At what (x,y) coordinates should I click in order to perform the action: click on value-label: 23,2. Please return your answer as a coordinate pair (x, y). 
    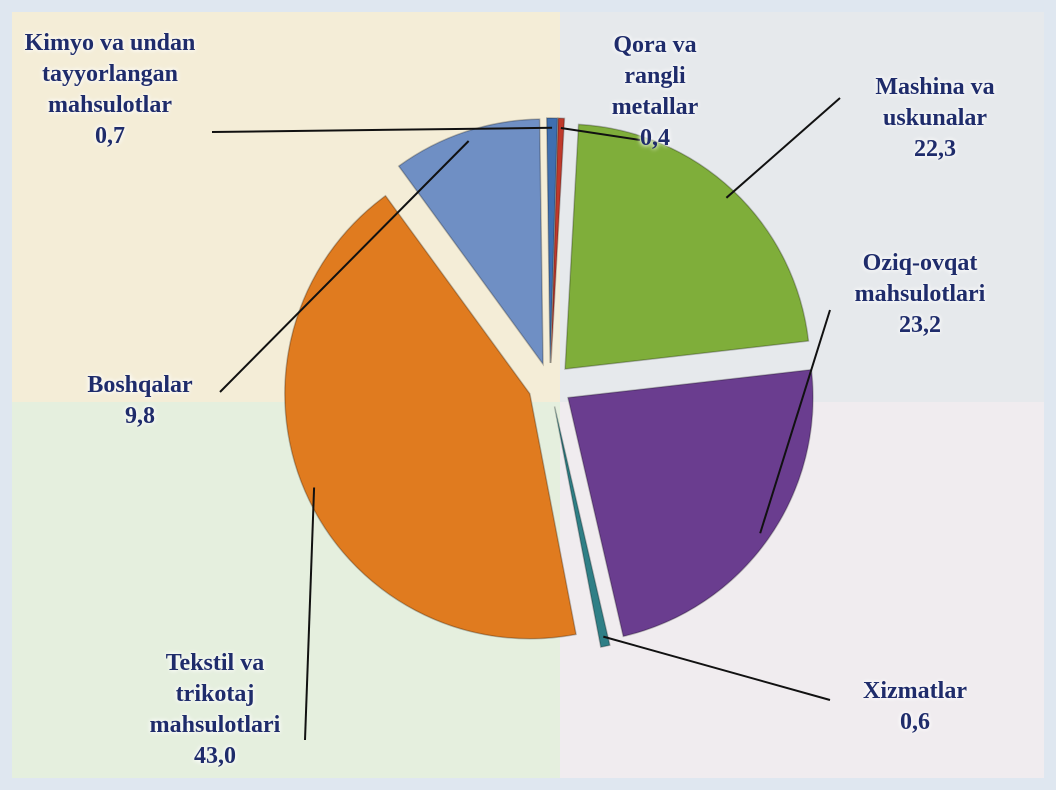
    Looking at the image, I should click on (920, 325).